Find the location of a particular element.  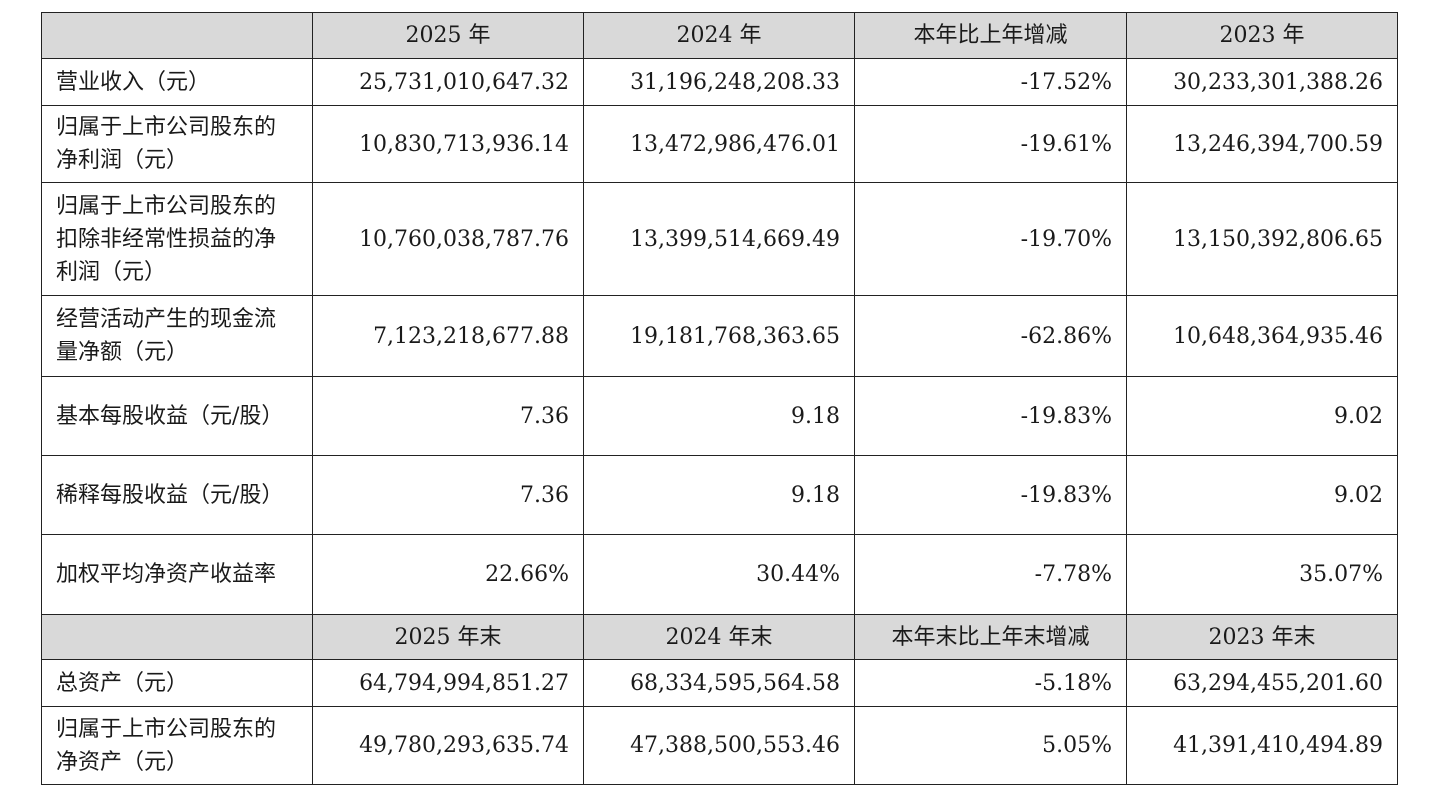

table-header-row: 2025 年末 2024 年末 本年末比上年末增减 2023 年末 is located at coordinates (719, 637).